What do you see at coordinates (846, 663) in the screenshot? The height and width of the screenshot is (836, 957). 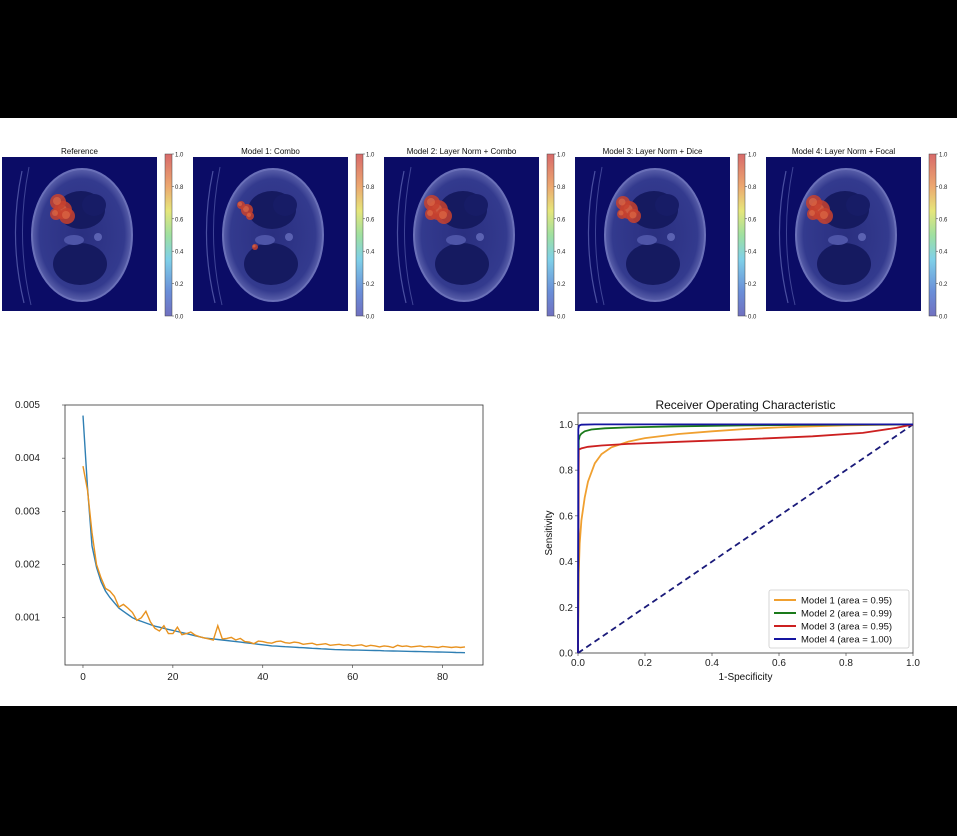 I see `roc-x-tick-label: 0.8` at bounding box center [846, 663].